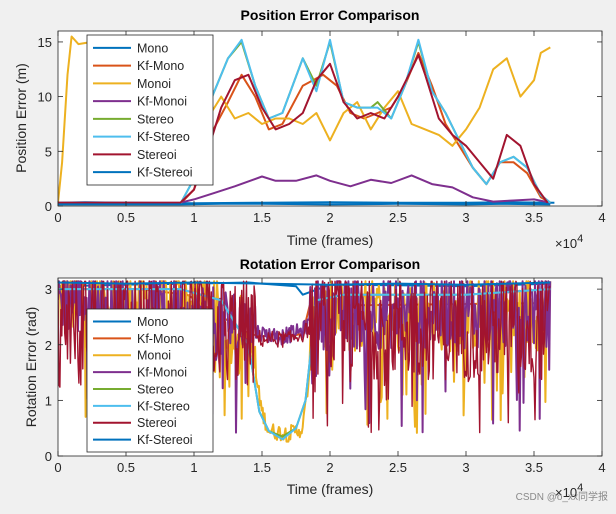 The image size is (616, 514). What do you see at coordinates (45, 42) in the screenshot?
I see `y-tick-label: 15` at bounding box center [45, 42].